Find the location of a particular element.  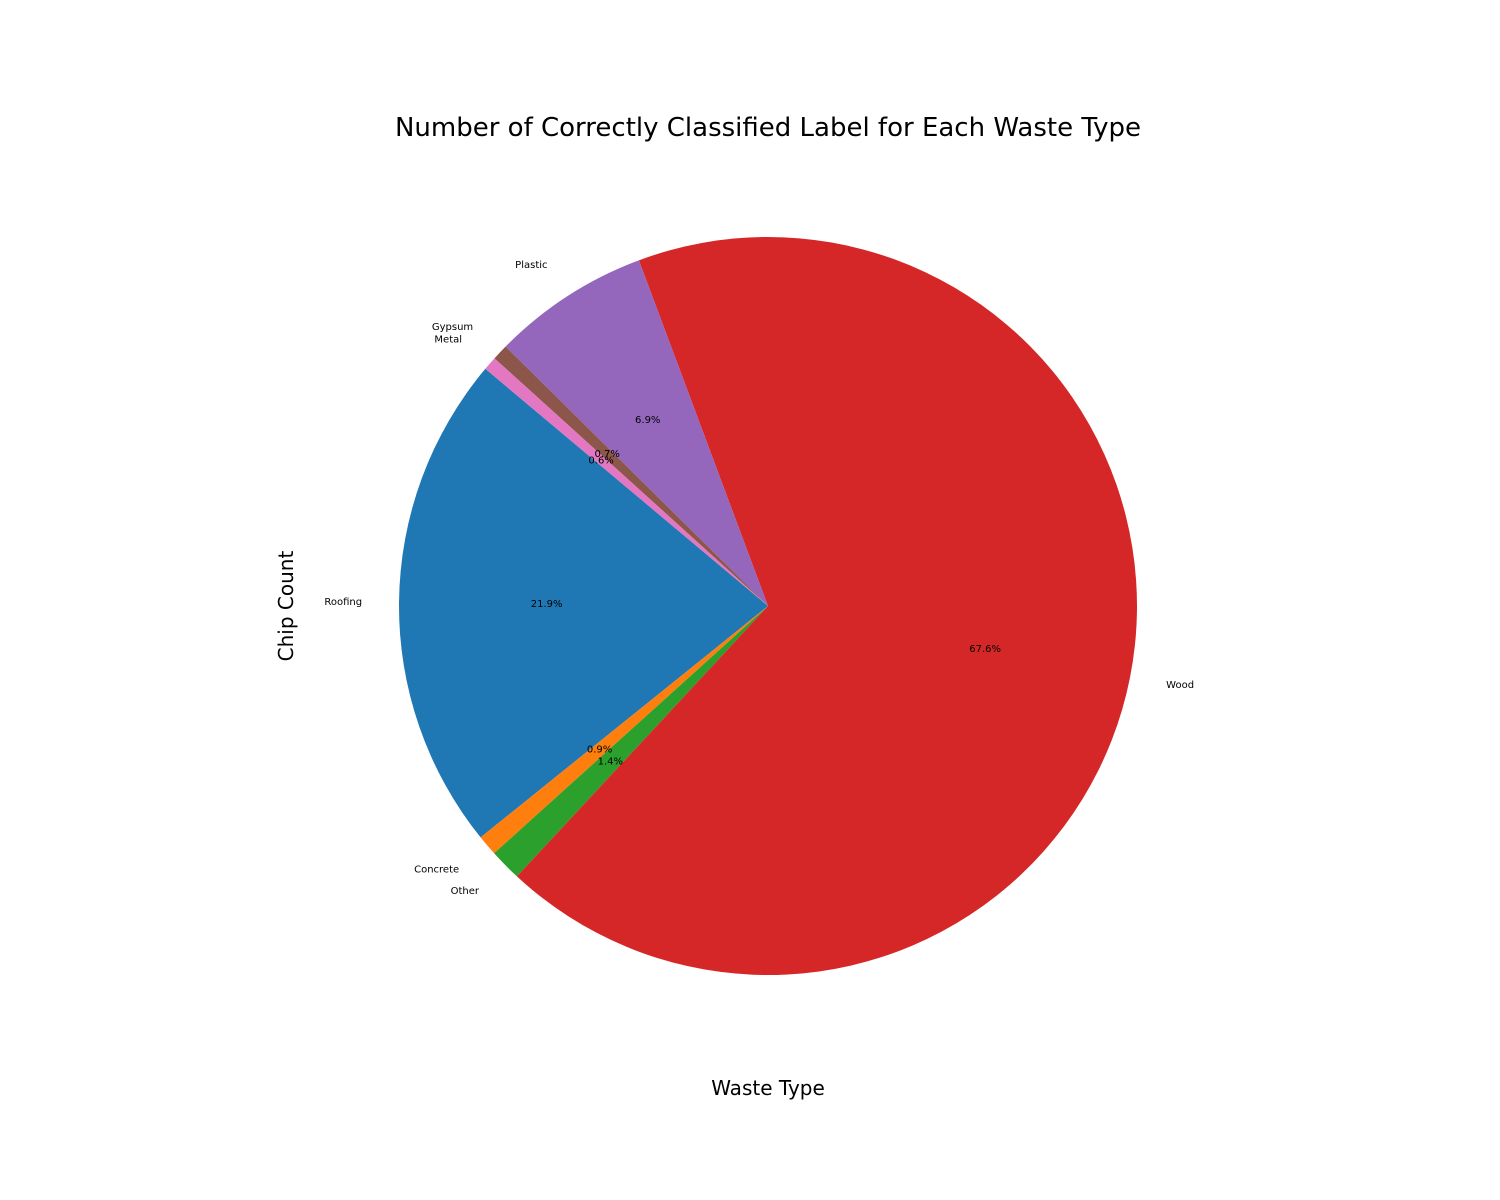

percent-label-roofing: 21.9% is located at coordinates (547, 604).